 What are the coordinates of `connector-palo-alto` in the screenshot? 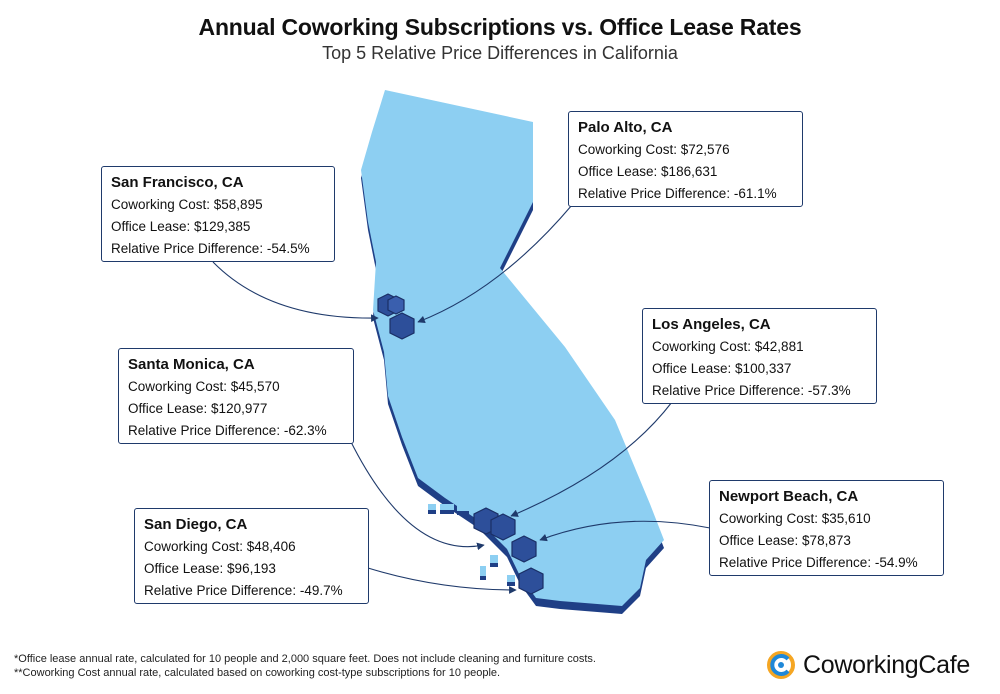 It's located at (495, 264).